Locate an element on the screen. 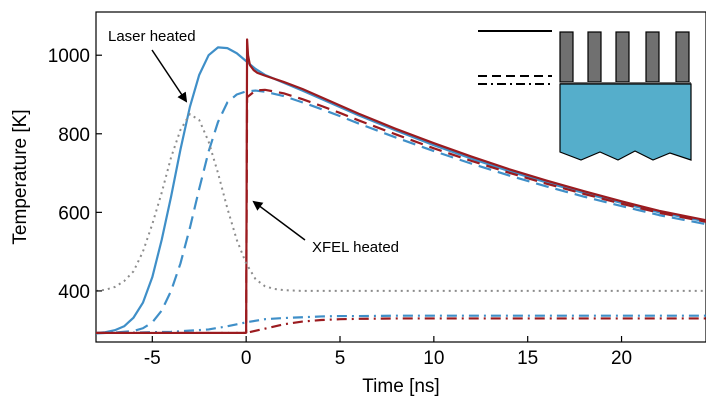 Image resolution: width=706 pixels, height=400 pixels. x-tick-label: 15 is located at coordinates (527, 358).